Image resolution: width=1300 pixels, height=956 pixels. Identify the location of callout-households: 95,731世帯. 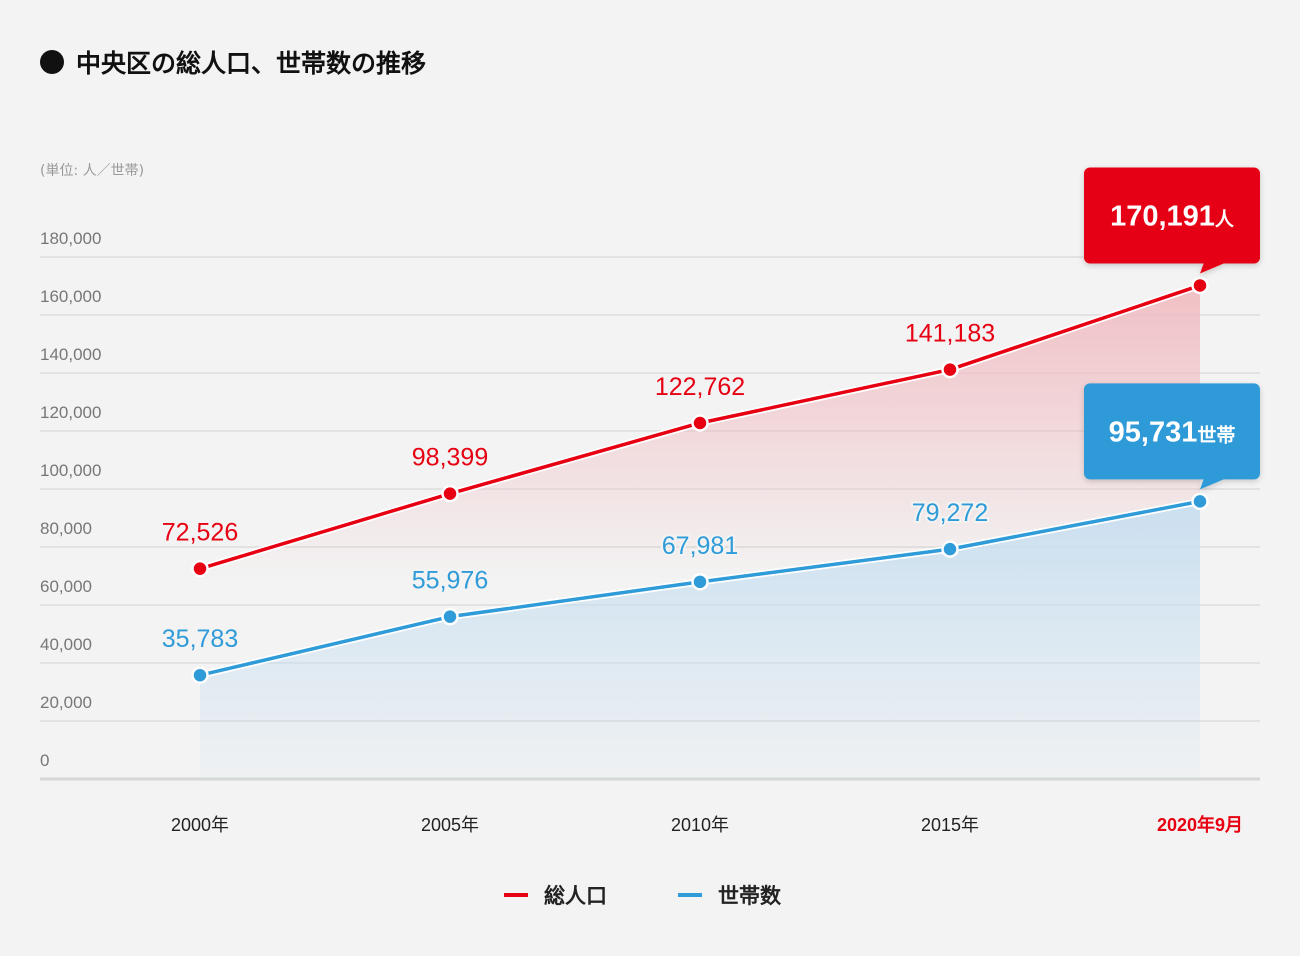
(1172, 436).